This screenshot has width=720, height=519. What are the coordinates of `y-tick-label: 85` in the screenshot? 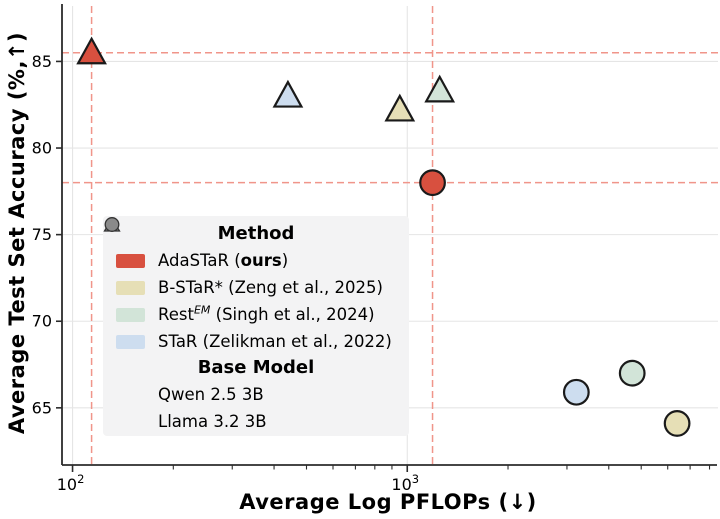 It's located at (42, 61).